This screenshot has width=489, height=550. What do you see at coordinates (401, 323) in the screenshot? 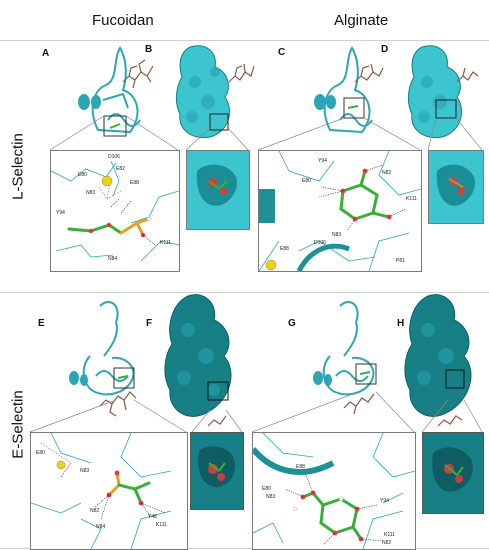
I see `panel-label-h: H` at bounding box center [401, 323].